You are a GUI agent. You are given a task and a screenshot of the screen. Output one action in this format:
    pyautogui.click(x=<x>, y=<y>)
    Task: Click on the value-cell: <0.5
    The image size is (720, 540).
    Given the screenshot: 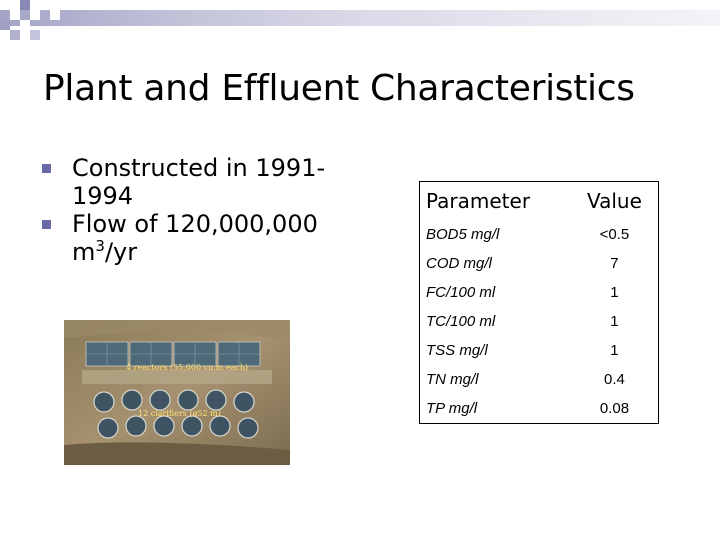 What is the action you would take?
    pyautogui.click(x=614, y=234)
    